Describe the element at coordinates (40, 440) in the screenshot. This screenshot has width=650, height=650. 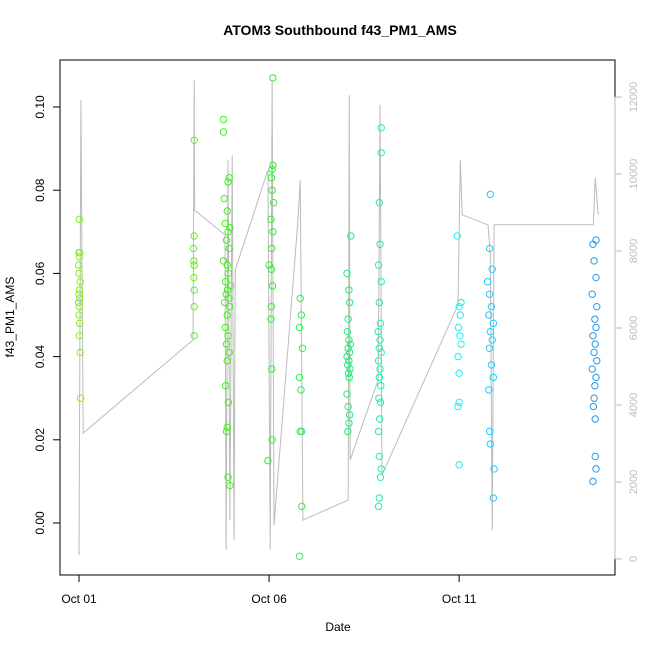
I see `y-tick-label: 0.02` at that location.